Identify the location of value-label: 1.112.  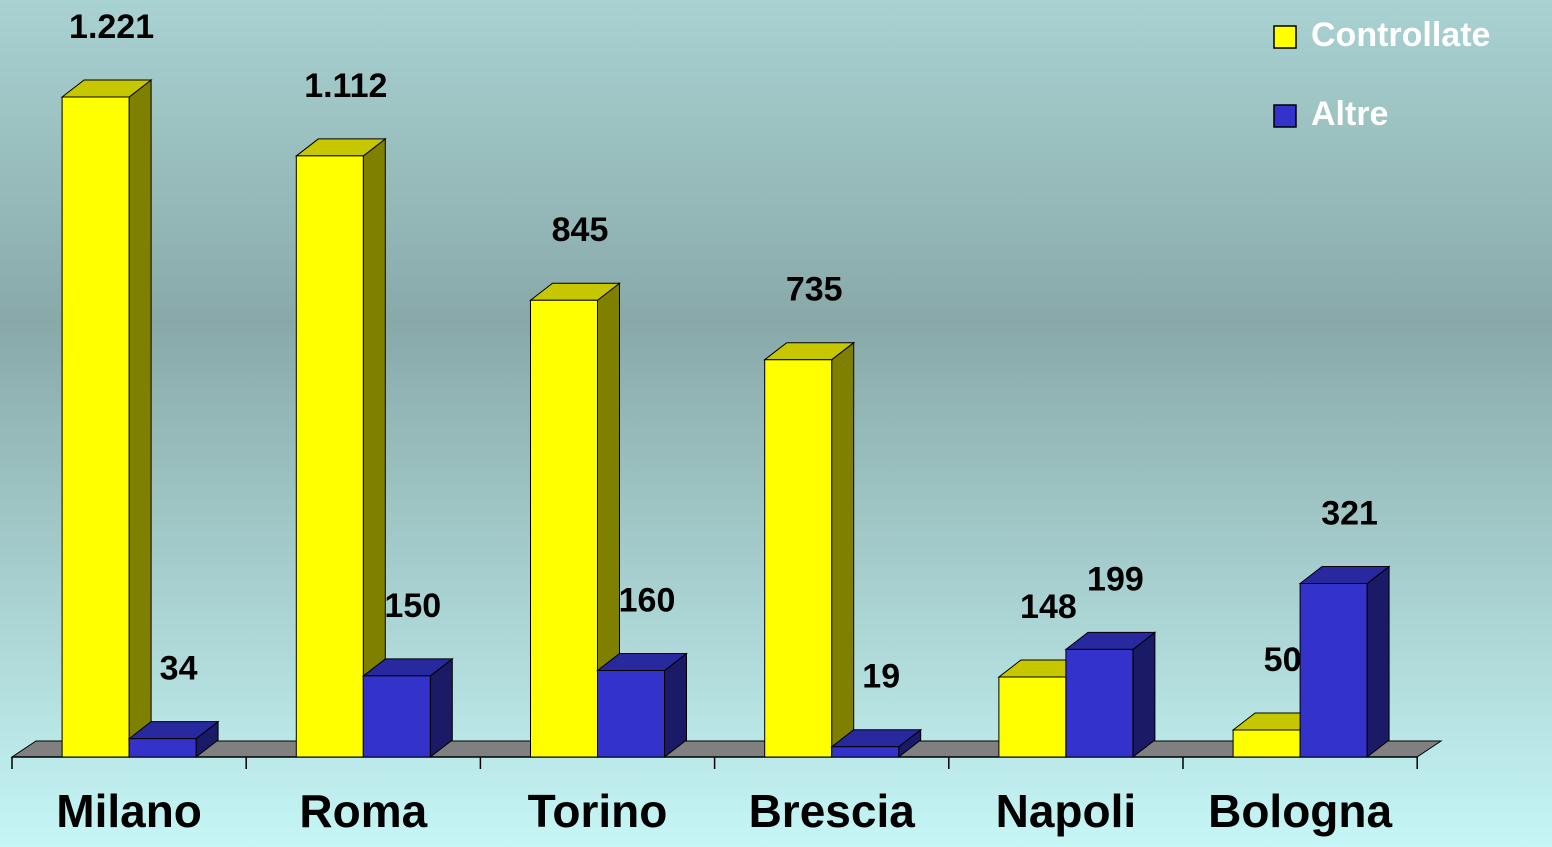
(345, 86).